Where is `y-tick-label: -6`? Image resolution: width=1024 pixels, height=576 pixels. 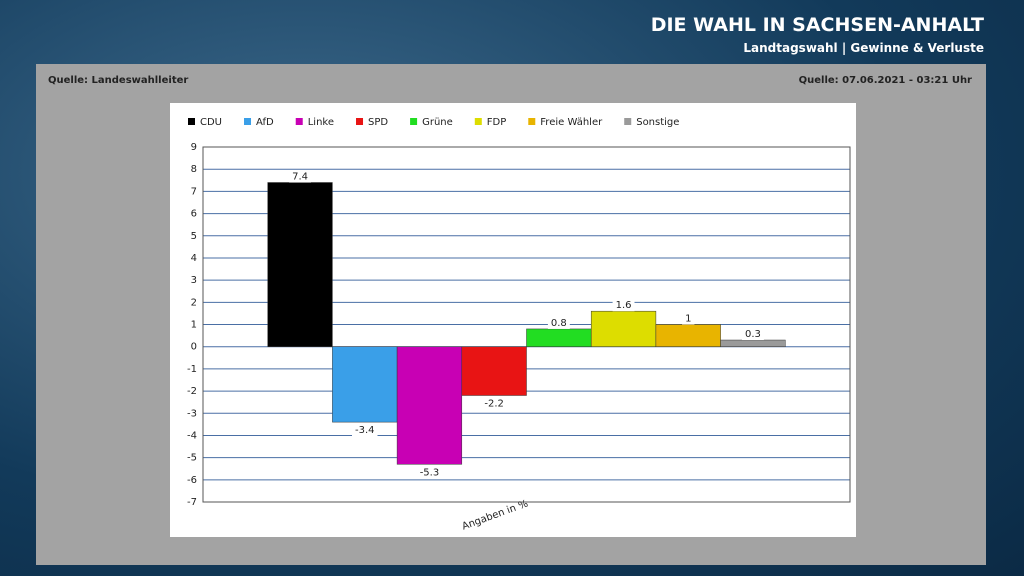 y-tick-label: -6 is located at coordinates (192, 480).